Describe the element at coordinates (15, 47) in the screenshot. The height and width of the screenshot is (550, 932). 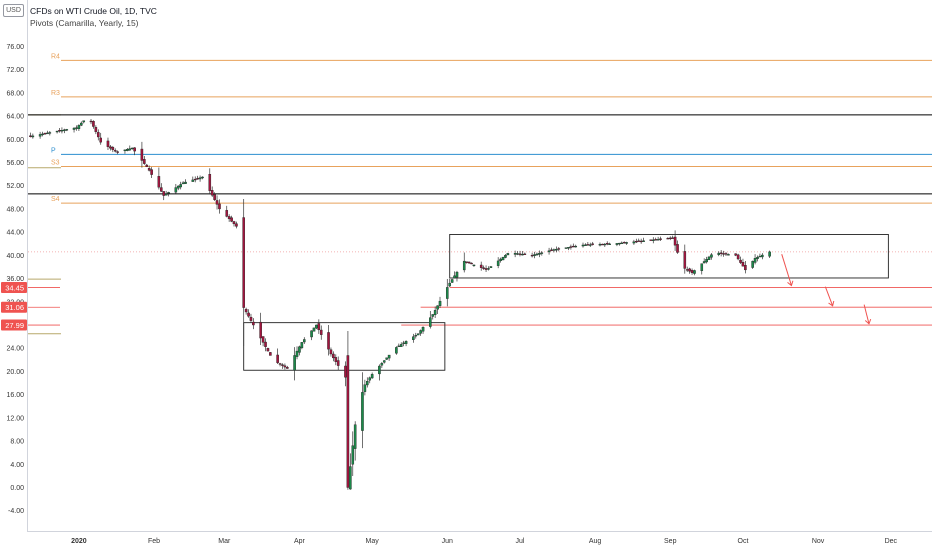
I see `y-tick-label: 76.00` at that location.